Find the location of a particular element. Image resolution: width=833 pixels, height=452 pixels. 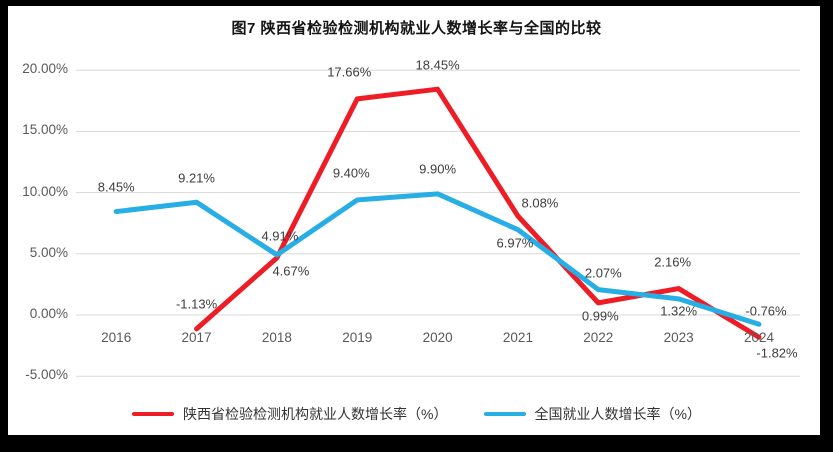

data-label: 18.45% is located at coordinates (437, 65).